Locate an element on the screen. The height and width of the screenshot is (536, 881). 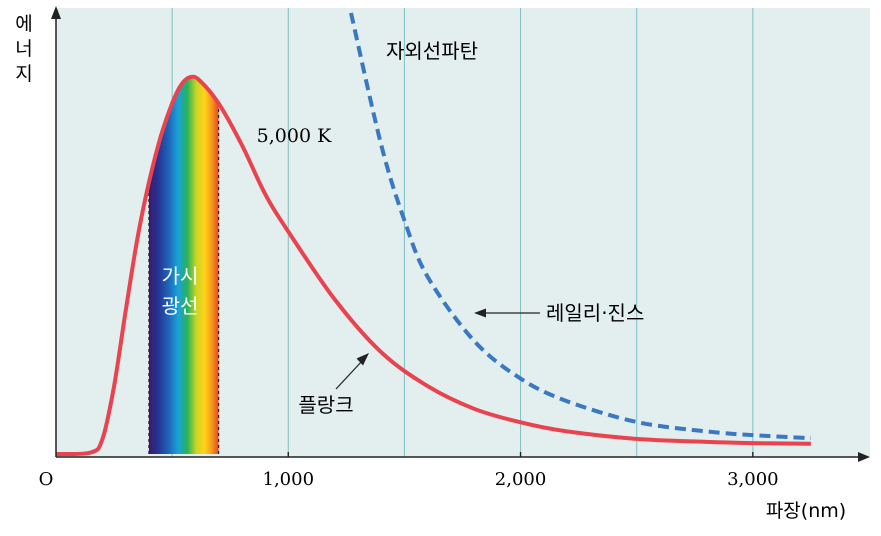
x-axis-ticks: 1,000 2,000 3,000 is located at coordinates (521, 471).